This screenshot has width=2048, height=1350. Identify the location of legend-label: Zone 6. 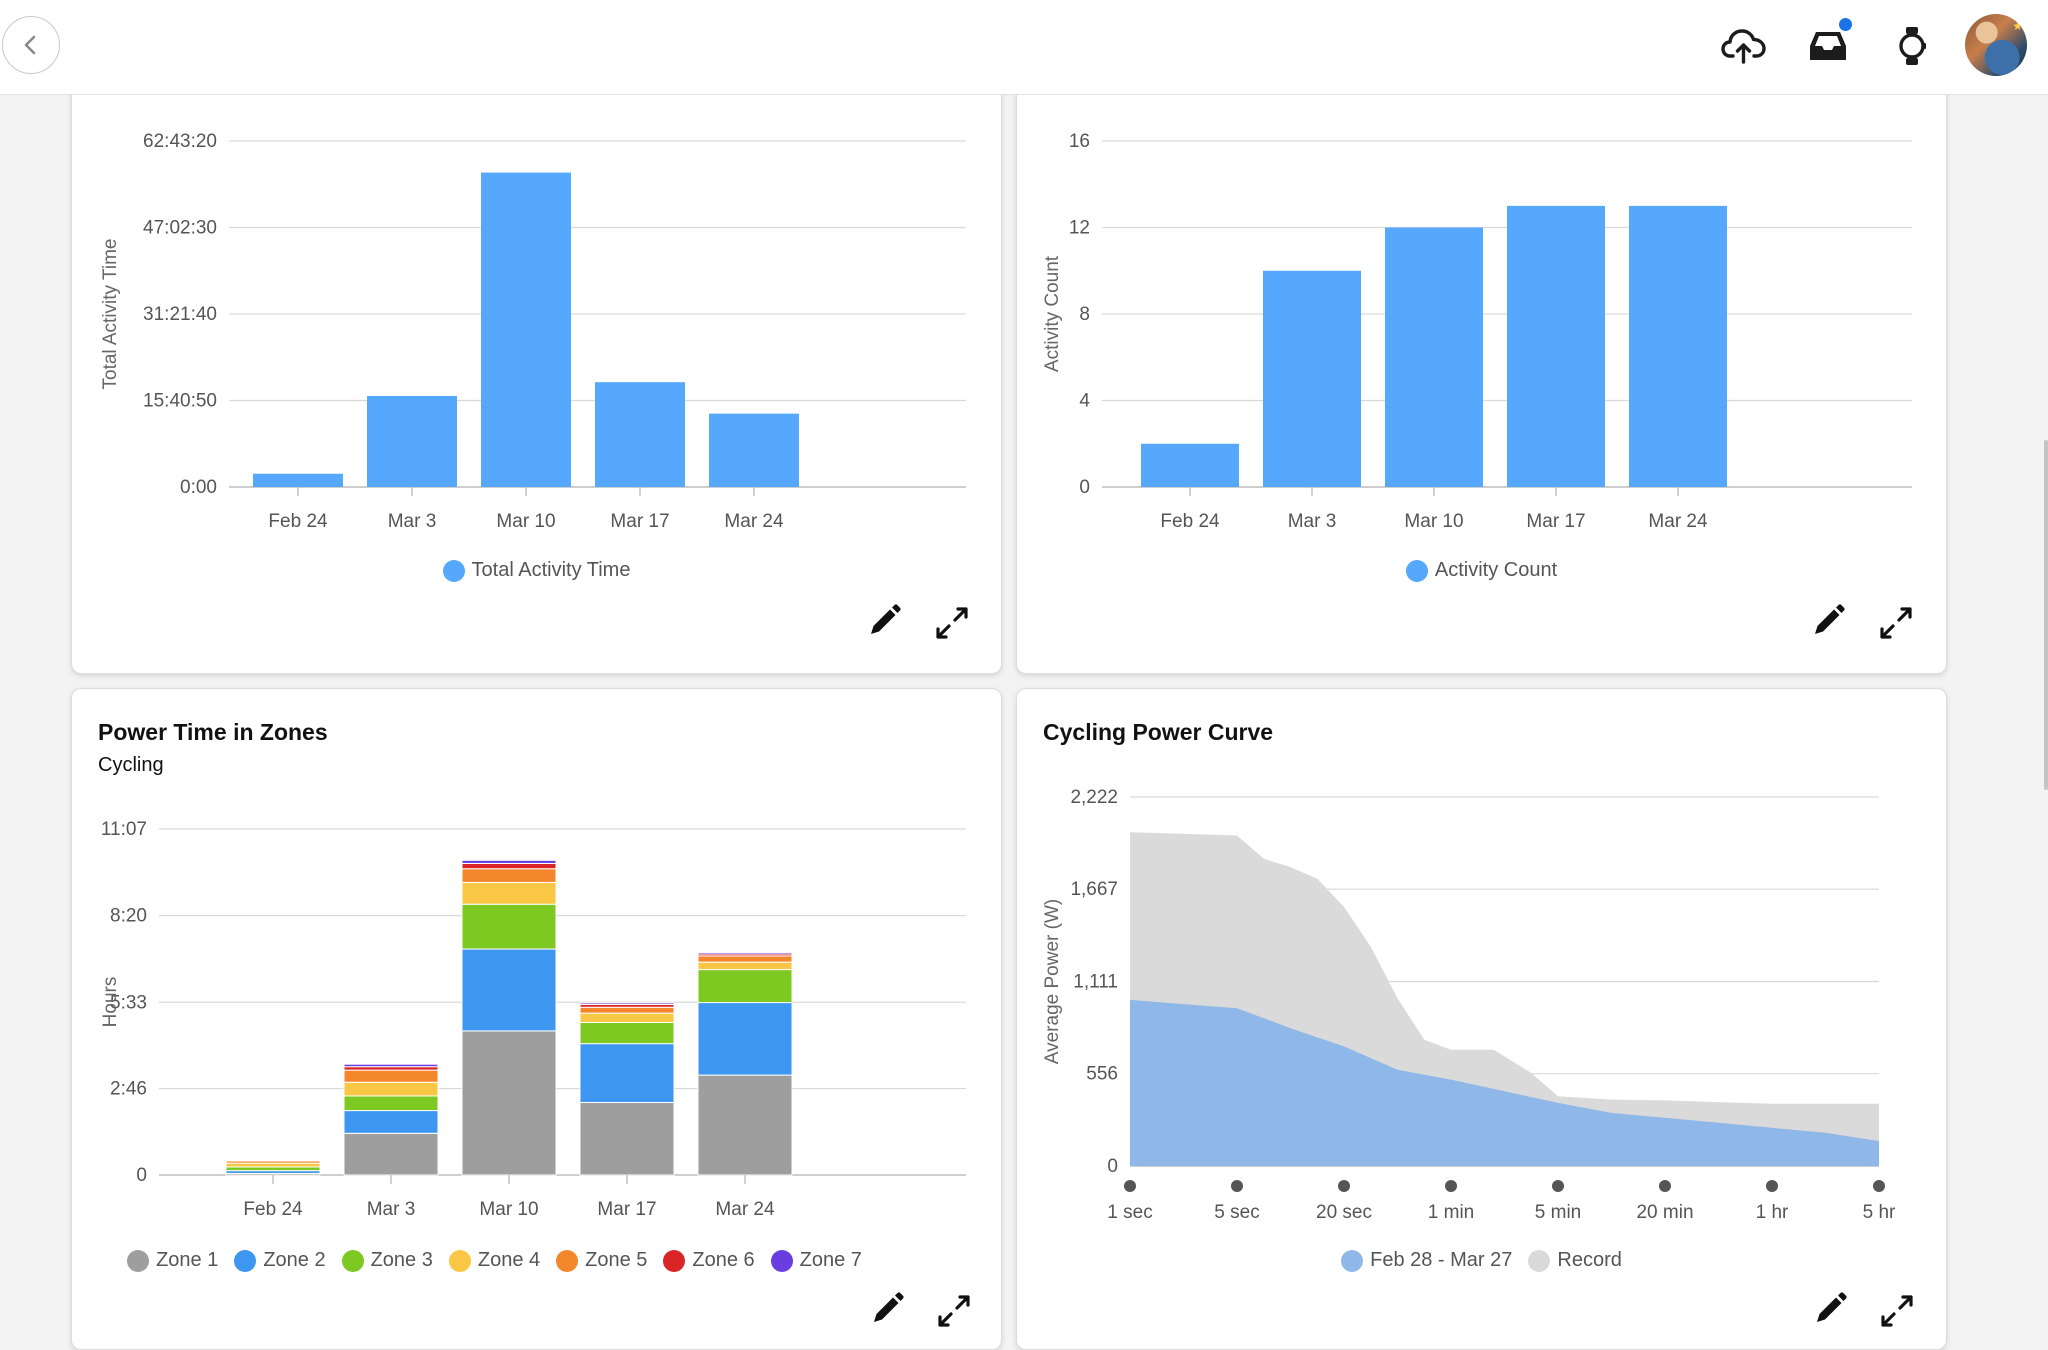
(723, 1260).